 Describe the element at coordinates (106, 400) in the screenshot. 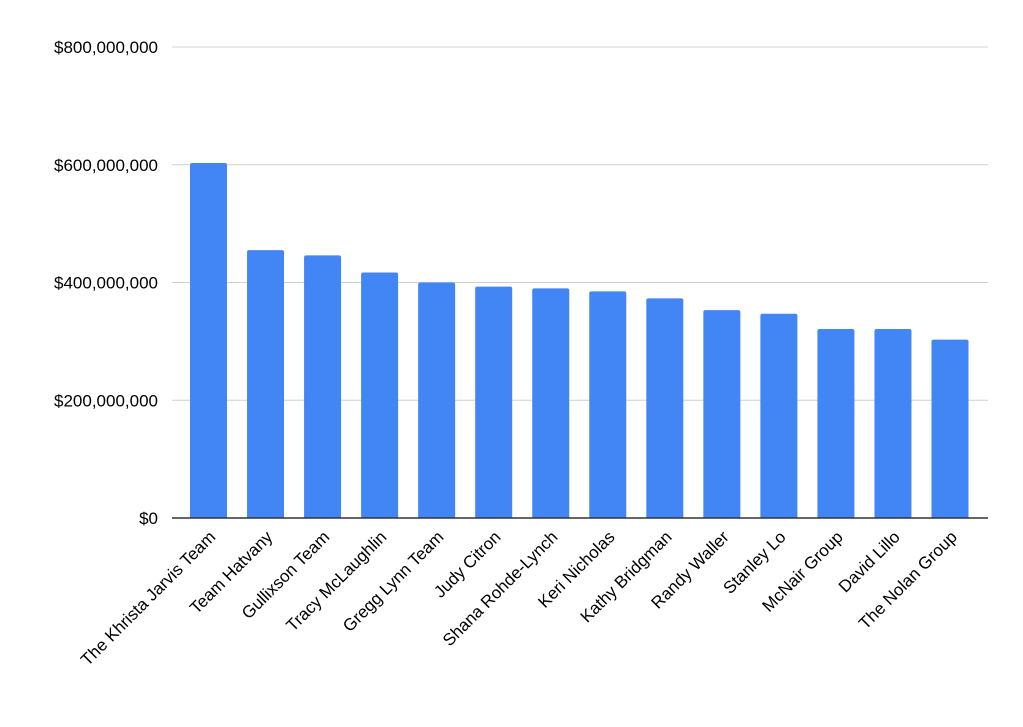

I see `y-tick-label: $200,000,000` at that location.